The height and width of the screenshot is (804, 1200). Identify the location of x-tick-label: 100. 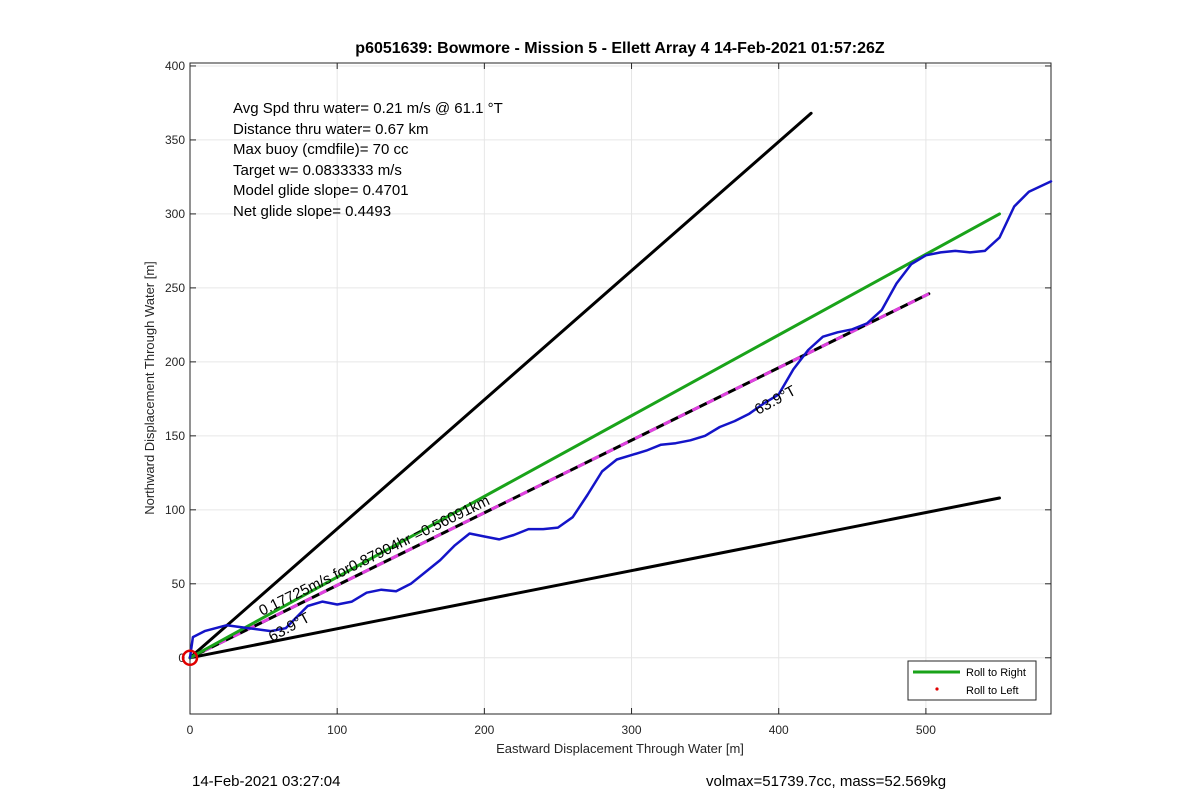
(337, 730).